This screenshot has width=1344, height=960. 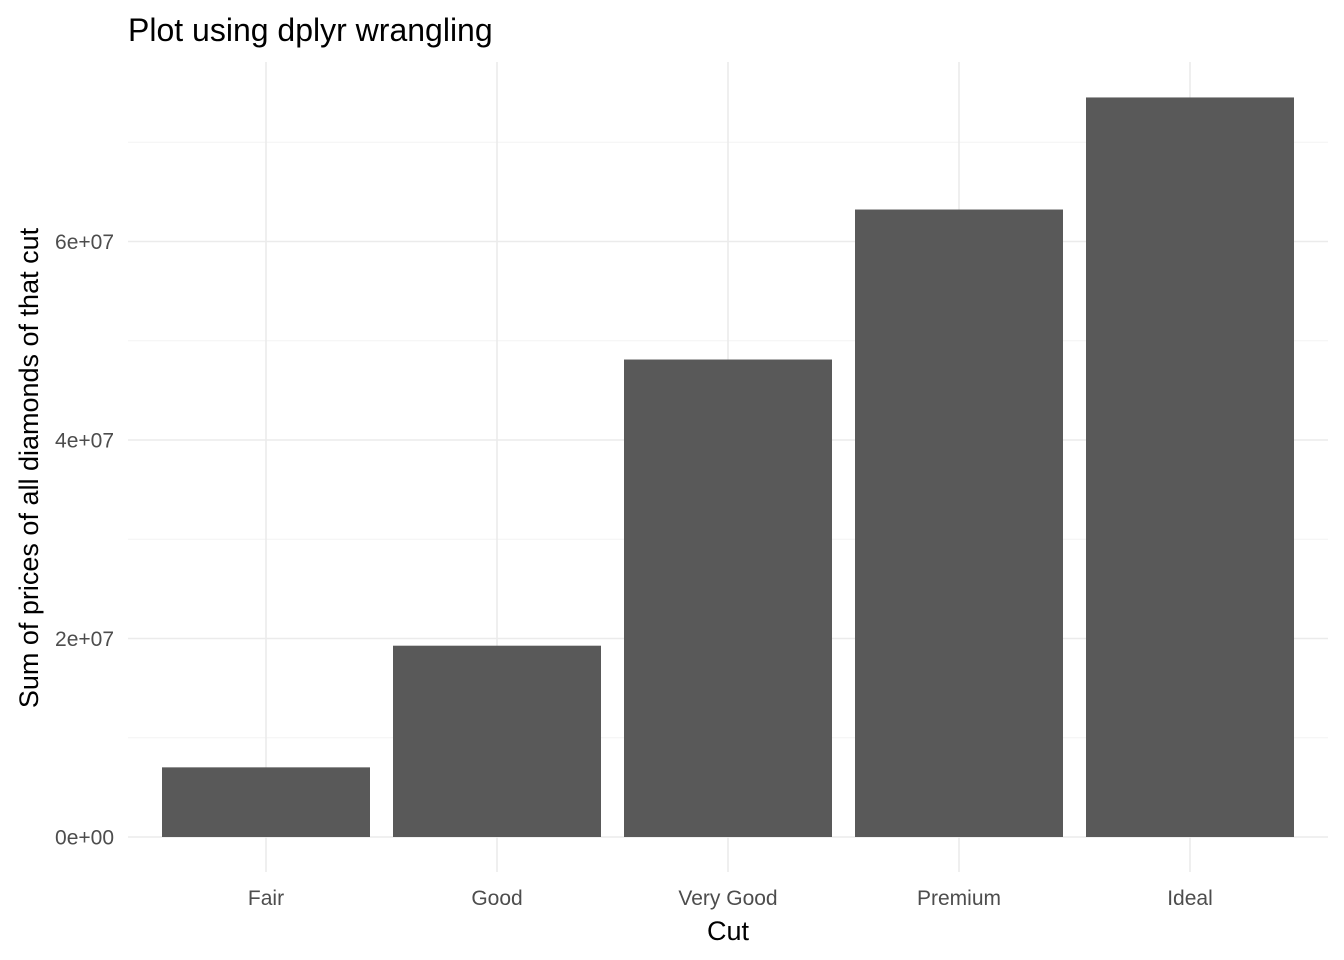 I want to click on y-tick-label-3: 6e+07, so click(x=84, y=242).